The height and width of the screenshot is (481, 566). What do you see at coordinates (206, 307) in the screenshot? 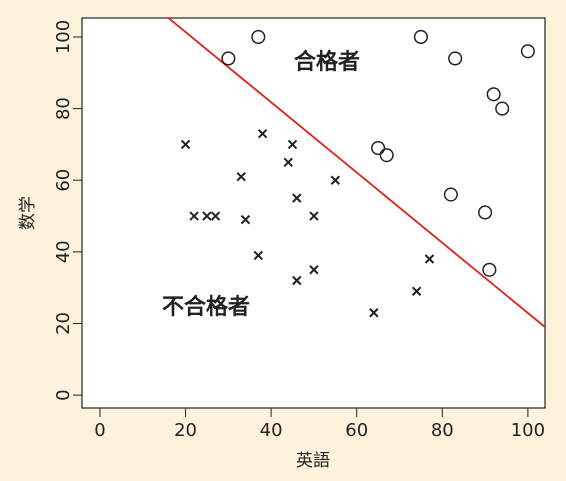
I see `annotation: 不合格者` at bounding box center [206, 307].